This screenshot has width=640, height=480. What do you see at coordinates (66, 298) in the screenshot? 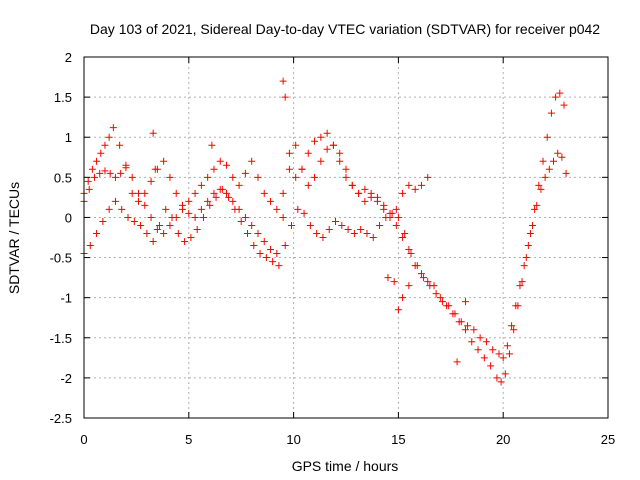
I see `y-tick-label: -1` at bounding box center [66, 298].